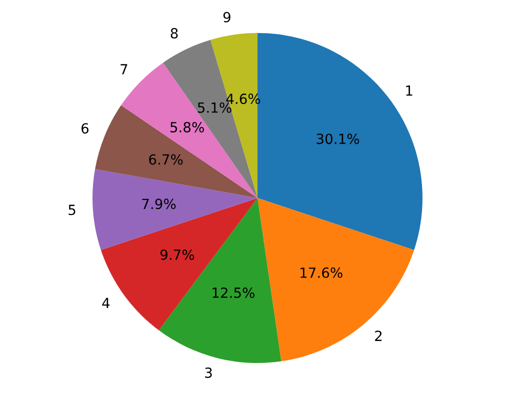 This screenshot has width=515, height=396. Describe the element at coordinates (85, 128) in the screenshot. I see `slice-label: 6` at that location.